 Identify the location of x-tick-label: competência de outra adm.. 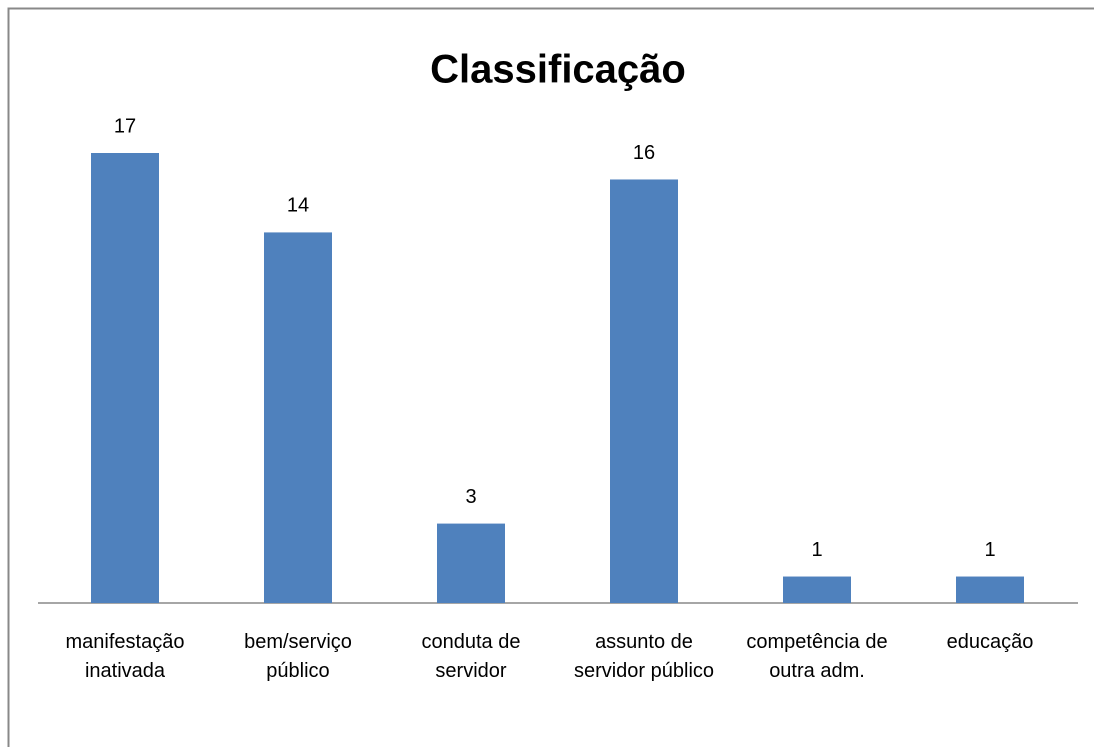
(817, 656).